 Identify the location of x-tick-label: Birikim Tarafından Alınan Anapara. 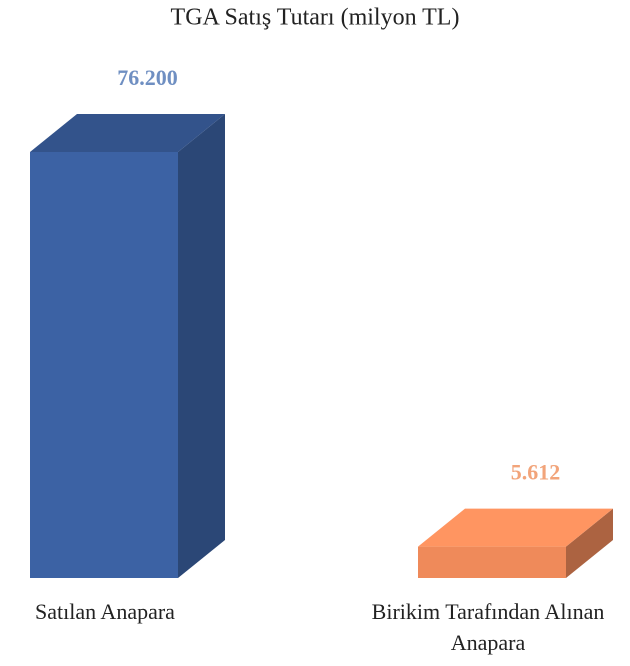
(488, 627).